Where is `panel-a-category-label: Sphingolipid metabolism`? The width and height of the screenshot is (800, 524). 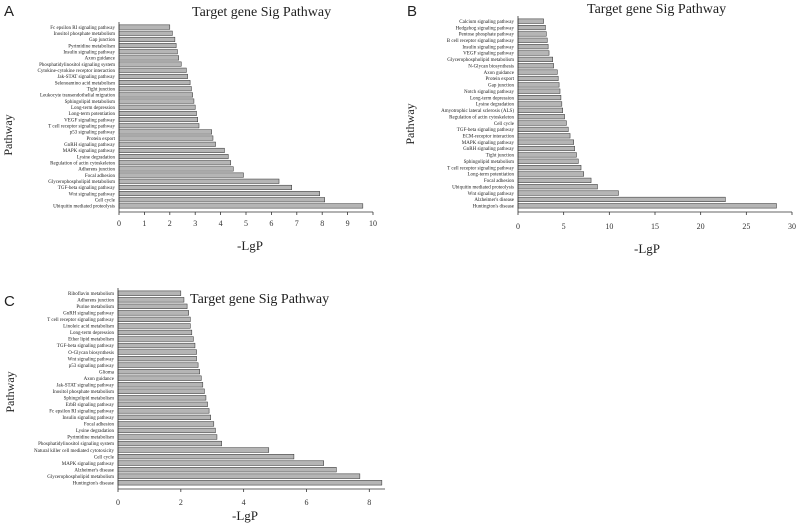
panel-a-category-label: Sphingolipid metabolism is located at coordinates (90, 102).